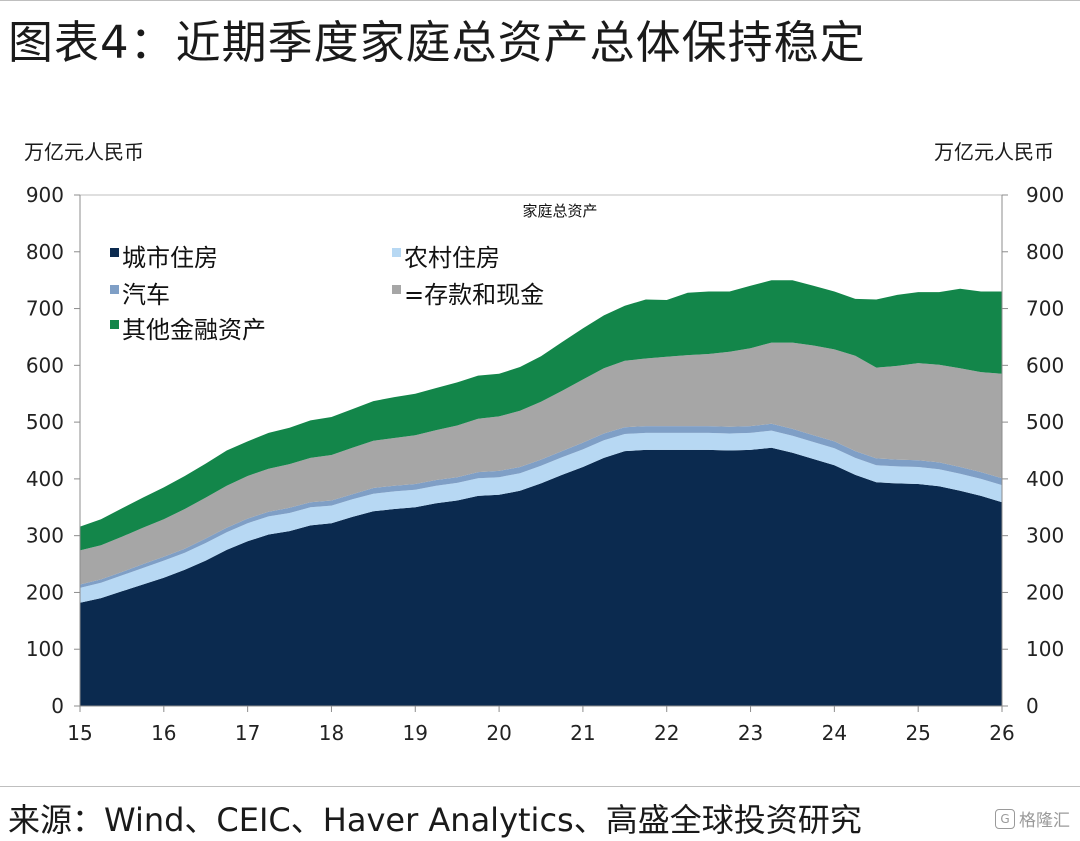 The height and width of the screenshot is (841, 1080). I want to click on y-tick-label-left: 600, so click(45, 365).